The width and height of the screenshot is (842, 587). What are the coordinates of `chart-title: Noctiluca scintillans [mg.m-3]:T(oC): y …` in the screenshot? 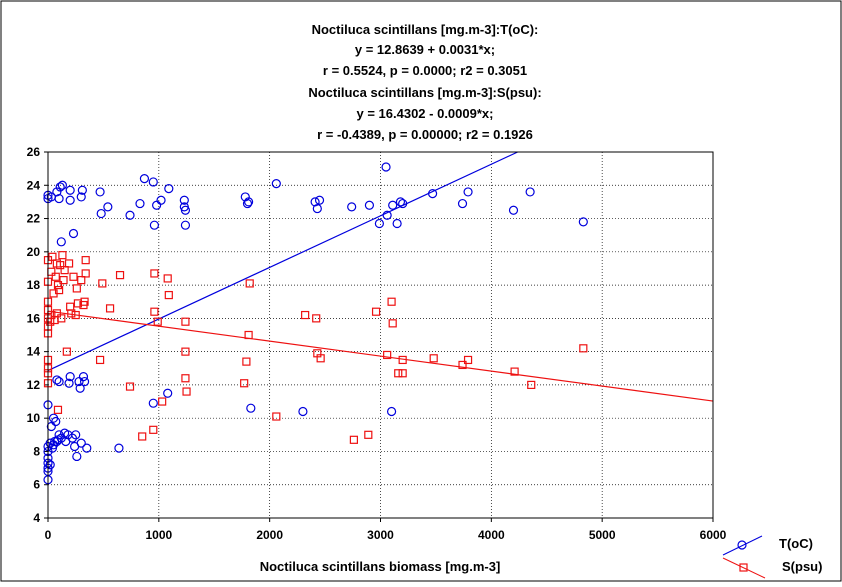 It's located at (424, 82).